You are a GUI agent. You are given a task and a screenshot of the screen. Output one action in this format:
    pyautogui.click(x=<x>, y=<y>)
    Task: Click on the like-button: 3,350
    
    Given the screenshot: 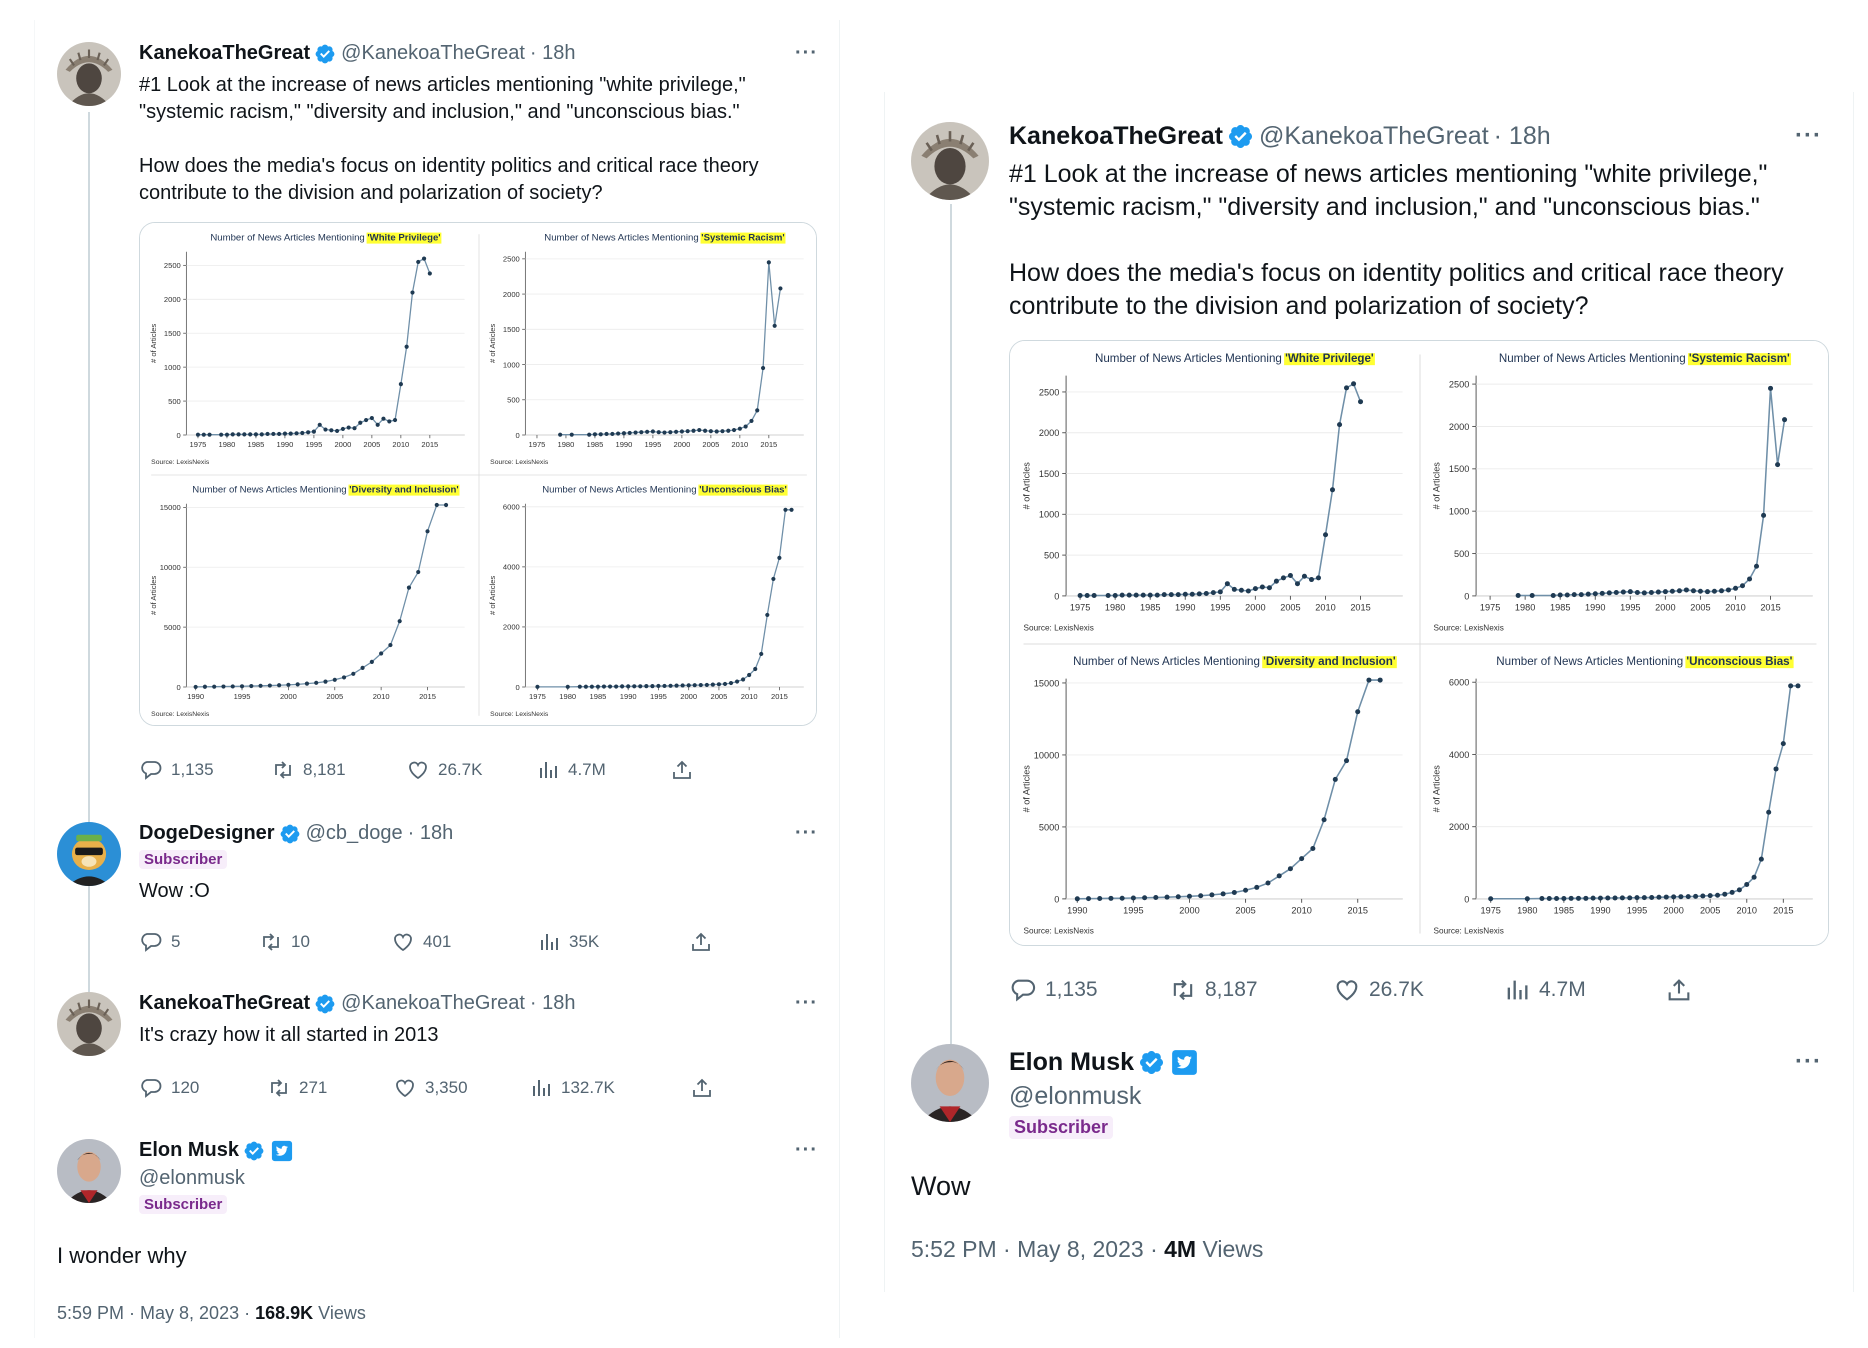 What is the action you would take?
    pyautogui.click(x=461, y=1088)
    